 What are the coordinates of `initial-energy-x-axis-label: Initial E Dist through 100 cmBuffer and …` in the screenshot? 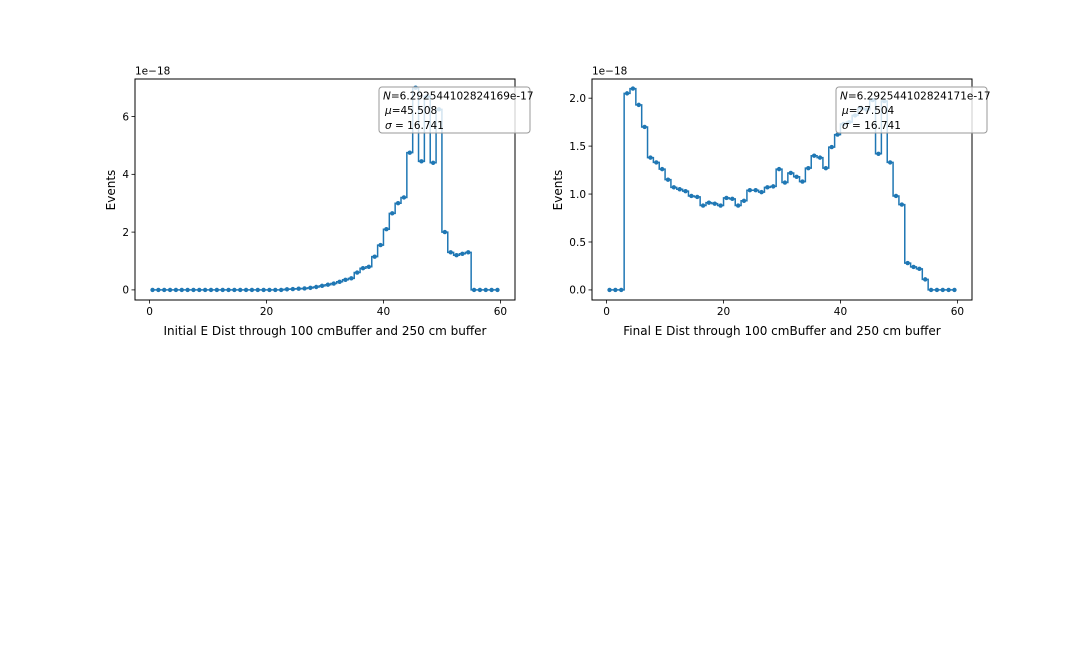 It's located at (325, 331).